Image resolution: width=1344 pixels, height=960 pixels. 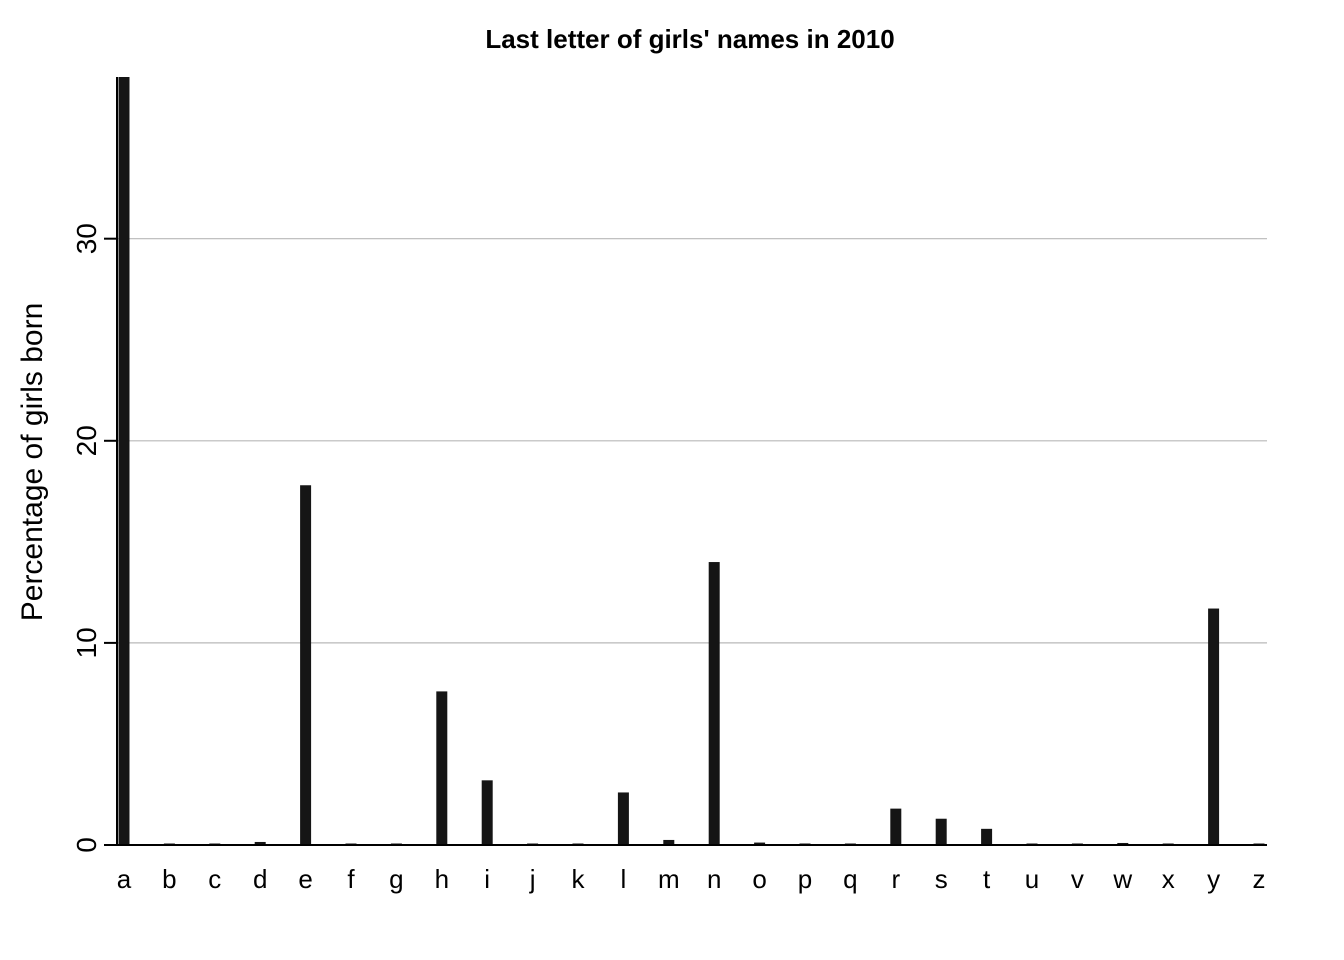 What do you see at coordinates (714, 879) in the screenshot?
I see `x-tick-label: n` at bounding box center [714, 879].